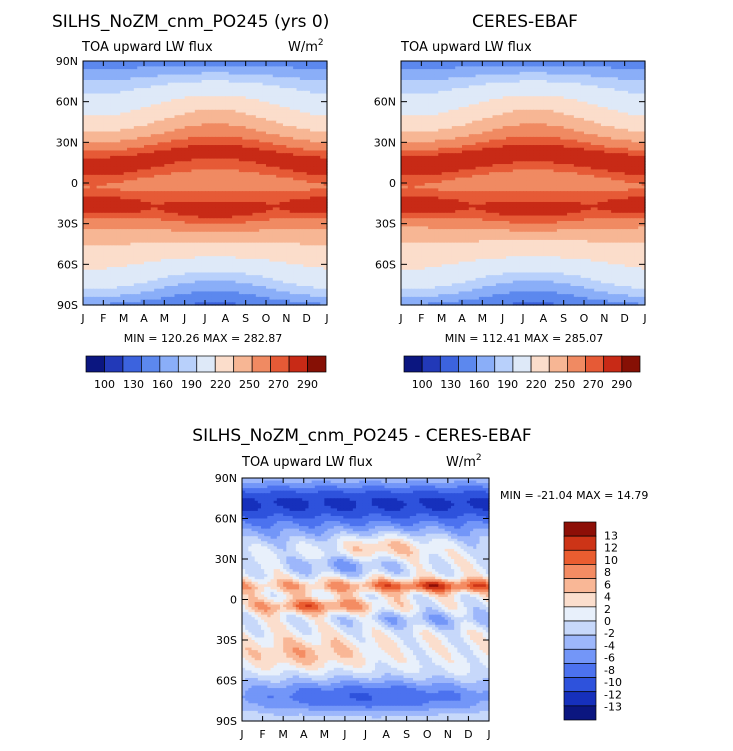 The width and height of the screenshot is (733, 751). Describe the element at coordinates (321, 43) in the screenshot. I see `tl-units-sup: 2` at that location.